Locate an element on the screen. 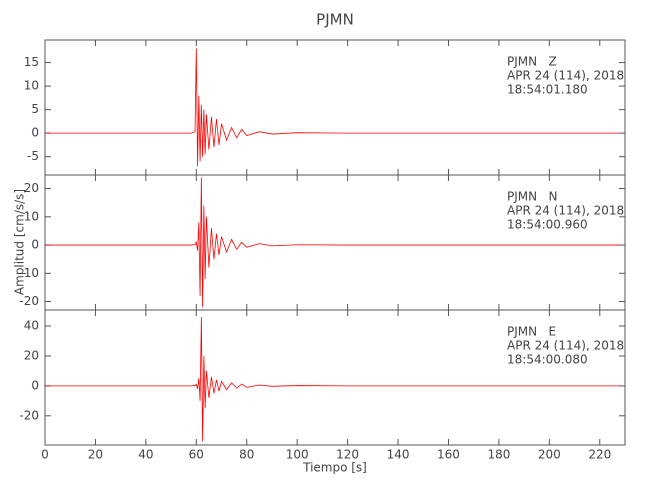 The height and width of the screenshot is (500, 650). x-axis-label: Tiempo [s] is located at coordinates (334, 468).